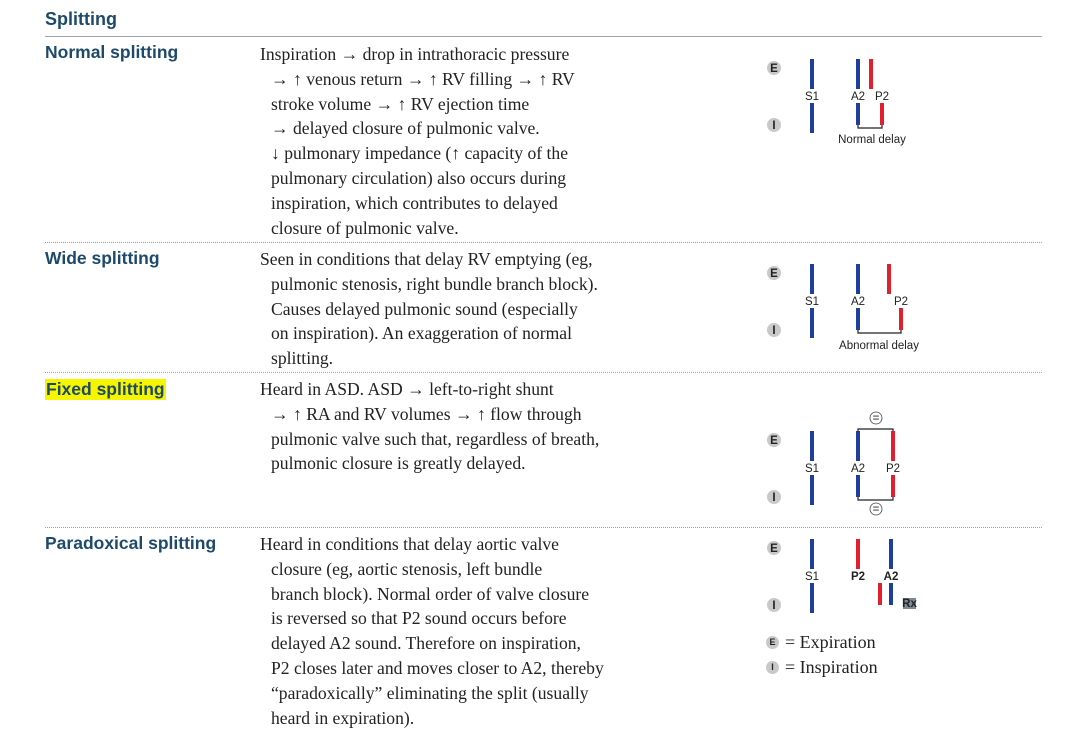  What do you see at coordinates (398, 463) in the screenshot?
I see `desc-line: pulmonic closure is greatly delayed.` at bounding box center [398, 463].